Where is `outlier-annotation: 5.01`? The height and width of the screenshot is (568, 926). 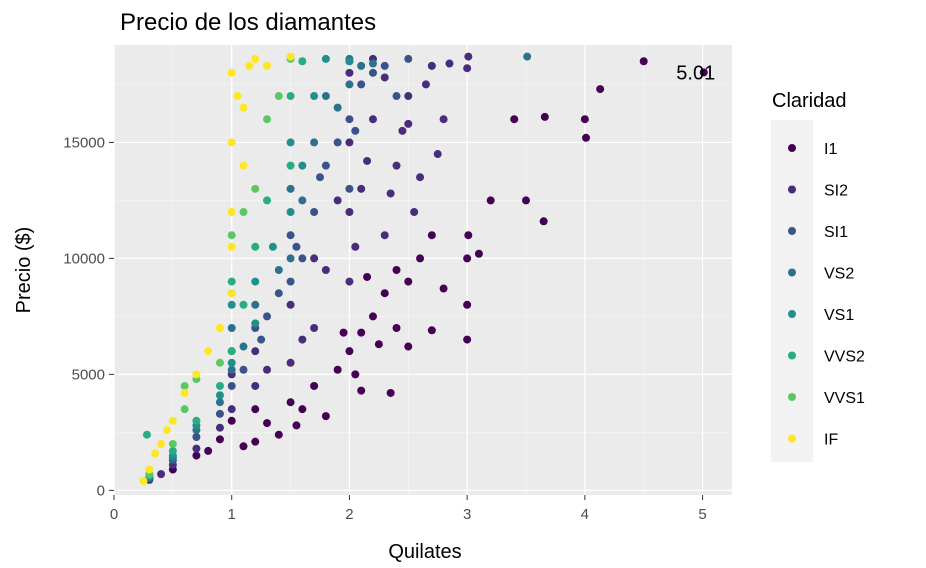 outlier-annotation: 5.01 is located at coordinates (695, 73).